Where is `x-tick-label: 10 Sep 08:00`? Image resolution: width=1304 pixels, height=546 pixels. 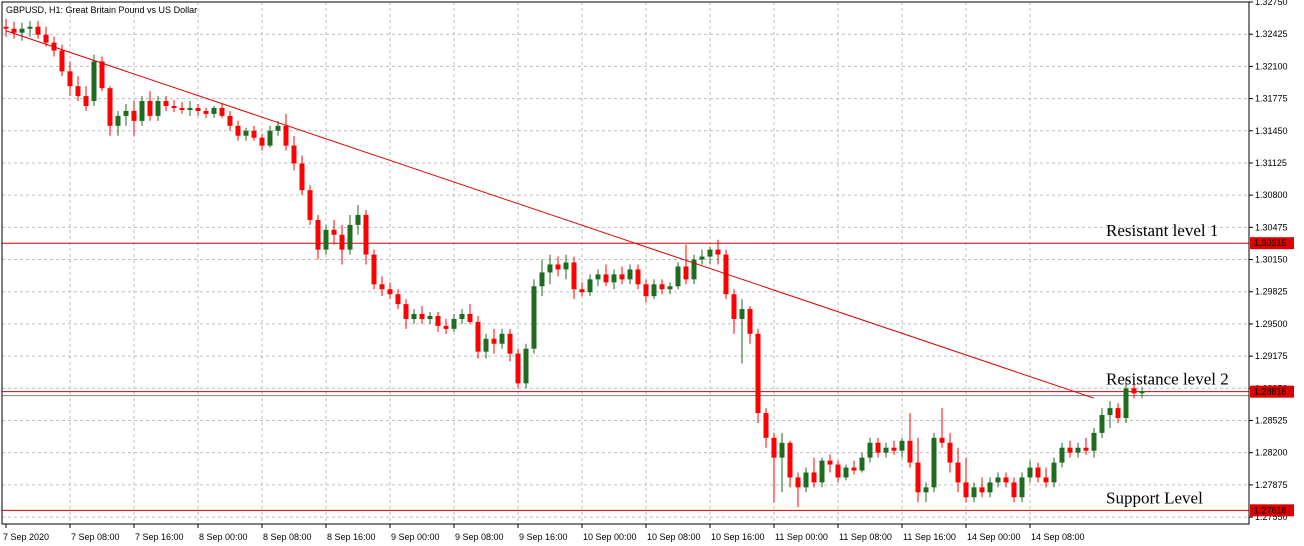
x-tick-label: 10 Sep 08:00 is located at coordinates (674, 537).